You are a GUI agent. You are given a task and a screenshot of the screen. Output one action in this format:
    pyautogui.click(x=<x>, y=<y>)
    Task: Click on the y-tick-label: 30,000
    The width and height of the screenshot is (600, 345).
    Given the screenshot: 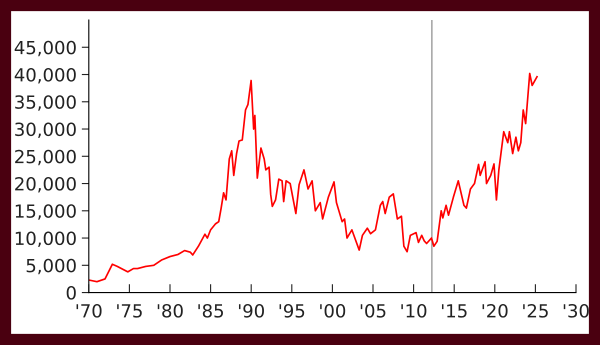 What is the action you would take?
    pyautogui.click(x=45, y=130)
    